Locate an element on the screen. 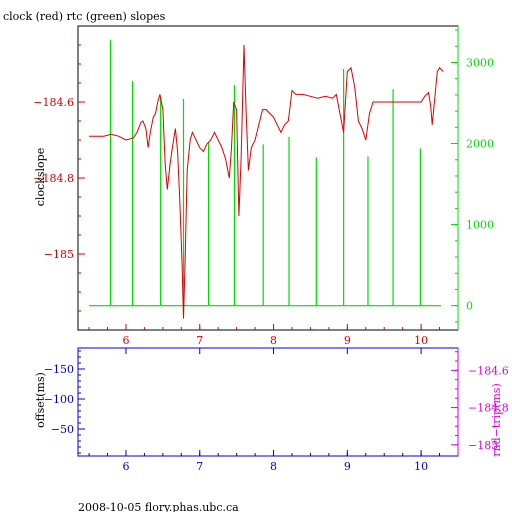  top-y-tick-label: −184.6 is located at coordinates (53, 102).